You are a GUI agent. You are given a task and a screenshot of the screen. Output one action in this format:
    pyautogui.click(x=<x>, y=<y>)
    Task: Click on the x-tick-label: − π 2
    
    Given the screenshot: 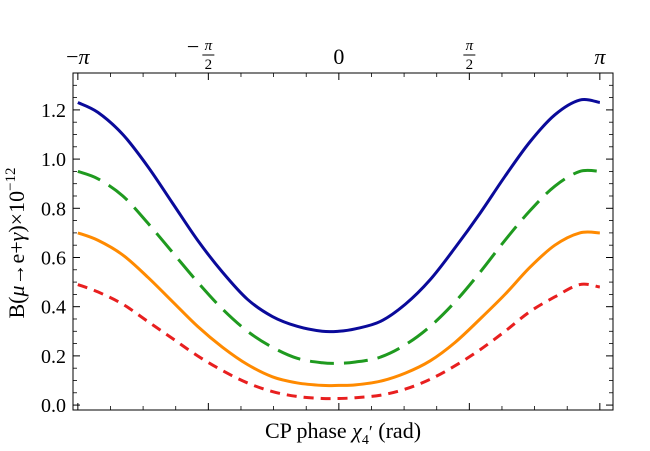 What is the action you would take?
    pyautogui.click(x=201, y=53)
    